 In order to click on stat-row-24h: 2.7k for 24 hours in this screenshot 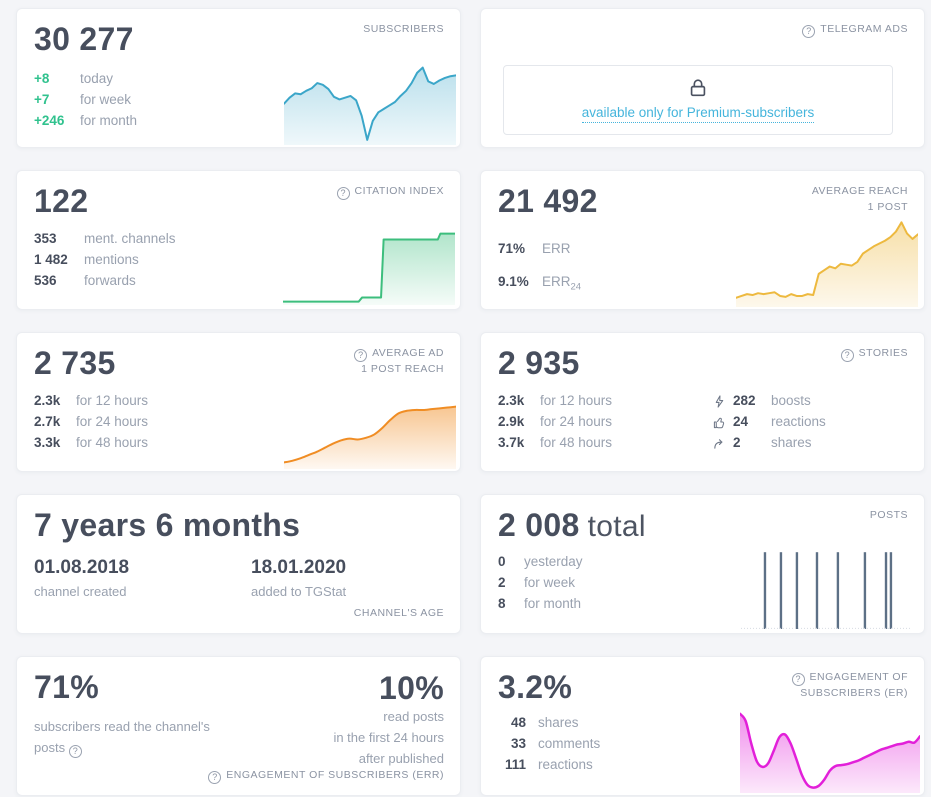, I will do `click(91, 422)`.